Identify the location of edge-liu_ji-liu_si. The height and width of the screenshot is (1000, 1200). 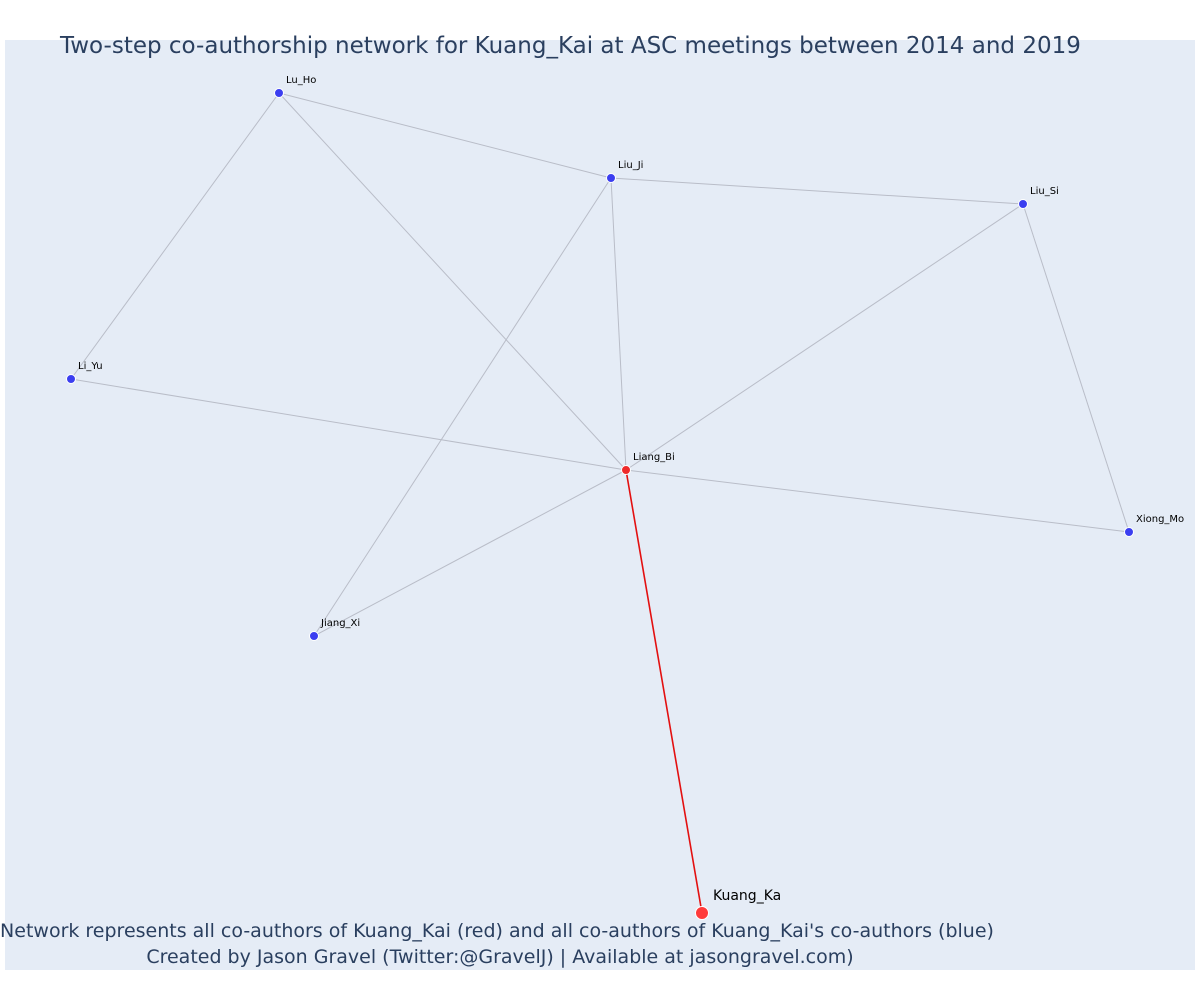
(817, 191).